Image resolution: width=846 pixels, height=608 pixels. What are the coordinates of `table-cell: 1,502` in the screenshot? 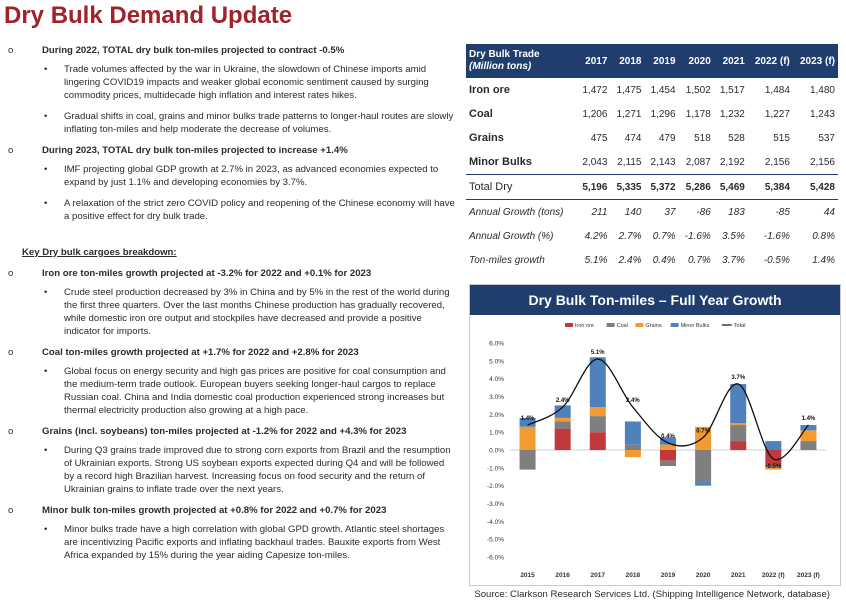 It's located at (698, 90).